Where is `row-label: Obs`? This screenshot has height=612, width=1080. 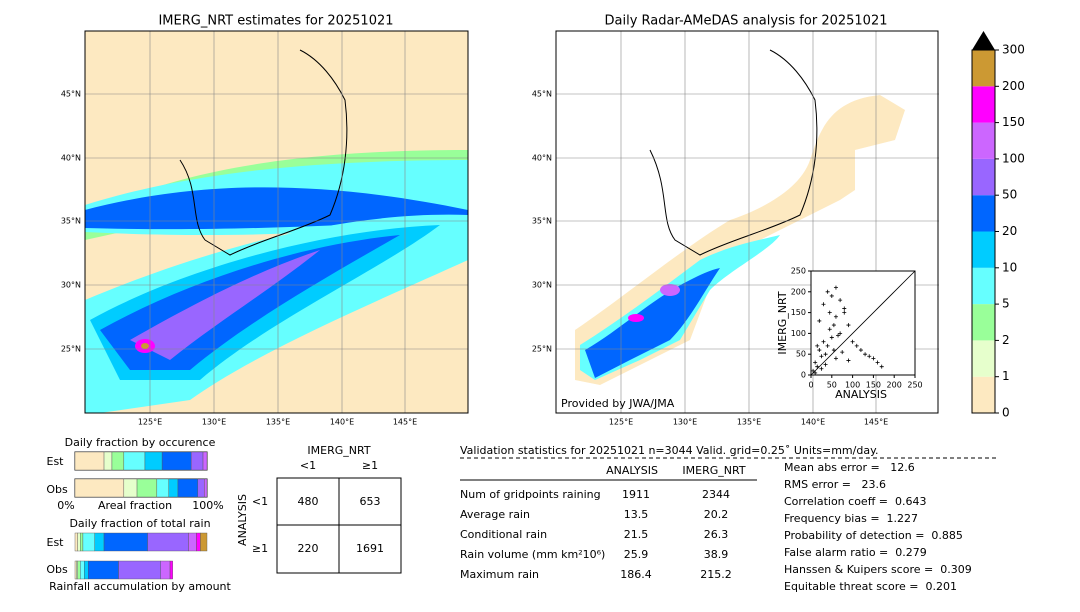 row-label: Obs is located at coordinates (57, 489).